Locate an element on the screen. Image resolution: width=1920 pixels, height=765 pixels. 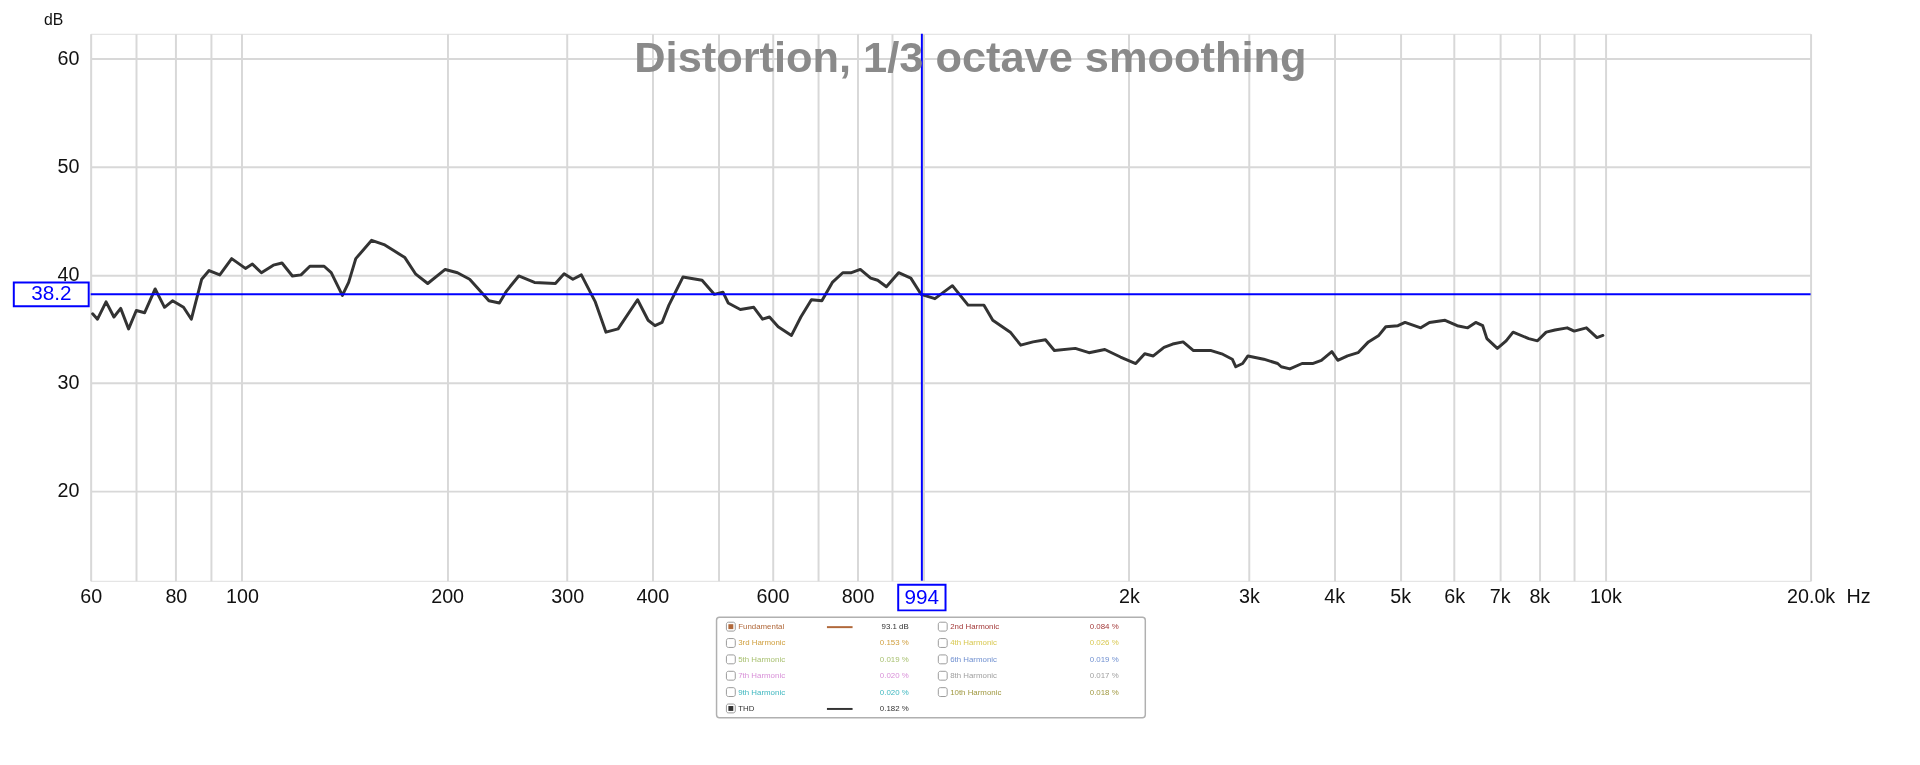
text: 0.017 % is located at coordinates (1104, 676).